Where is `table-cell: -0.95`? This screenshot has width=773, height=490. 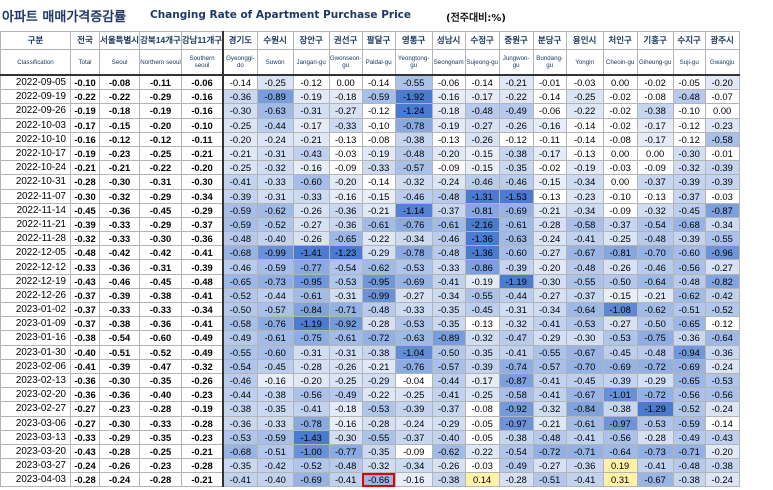 table-cell: -0.95 is located at coordinates (311, 281).